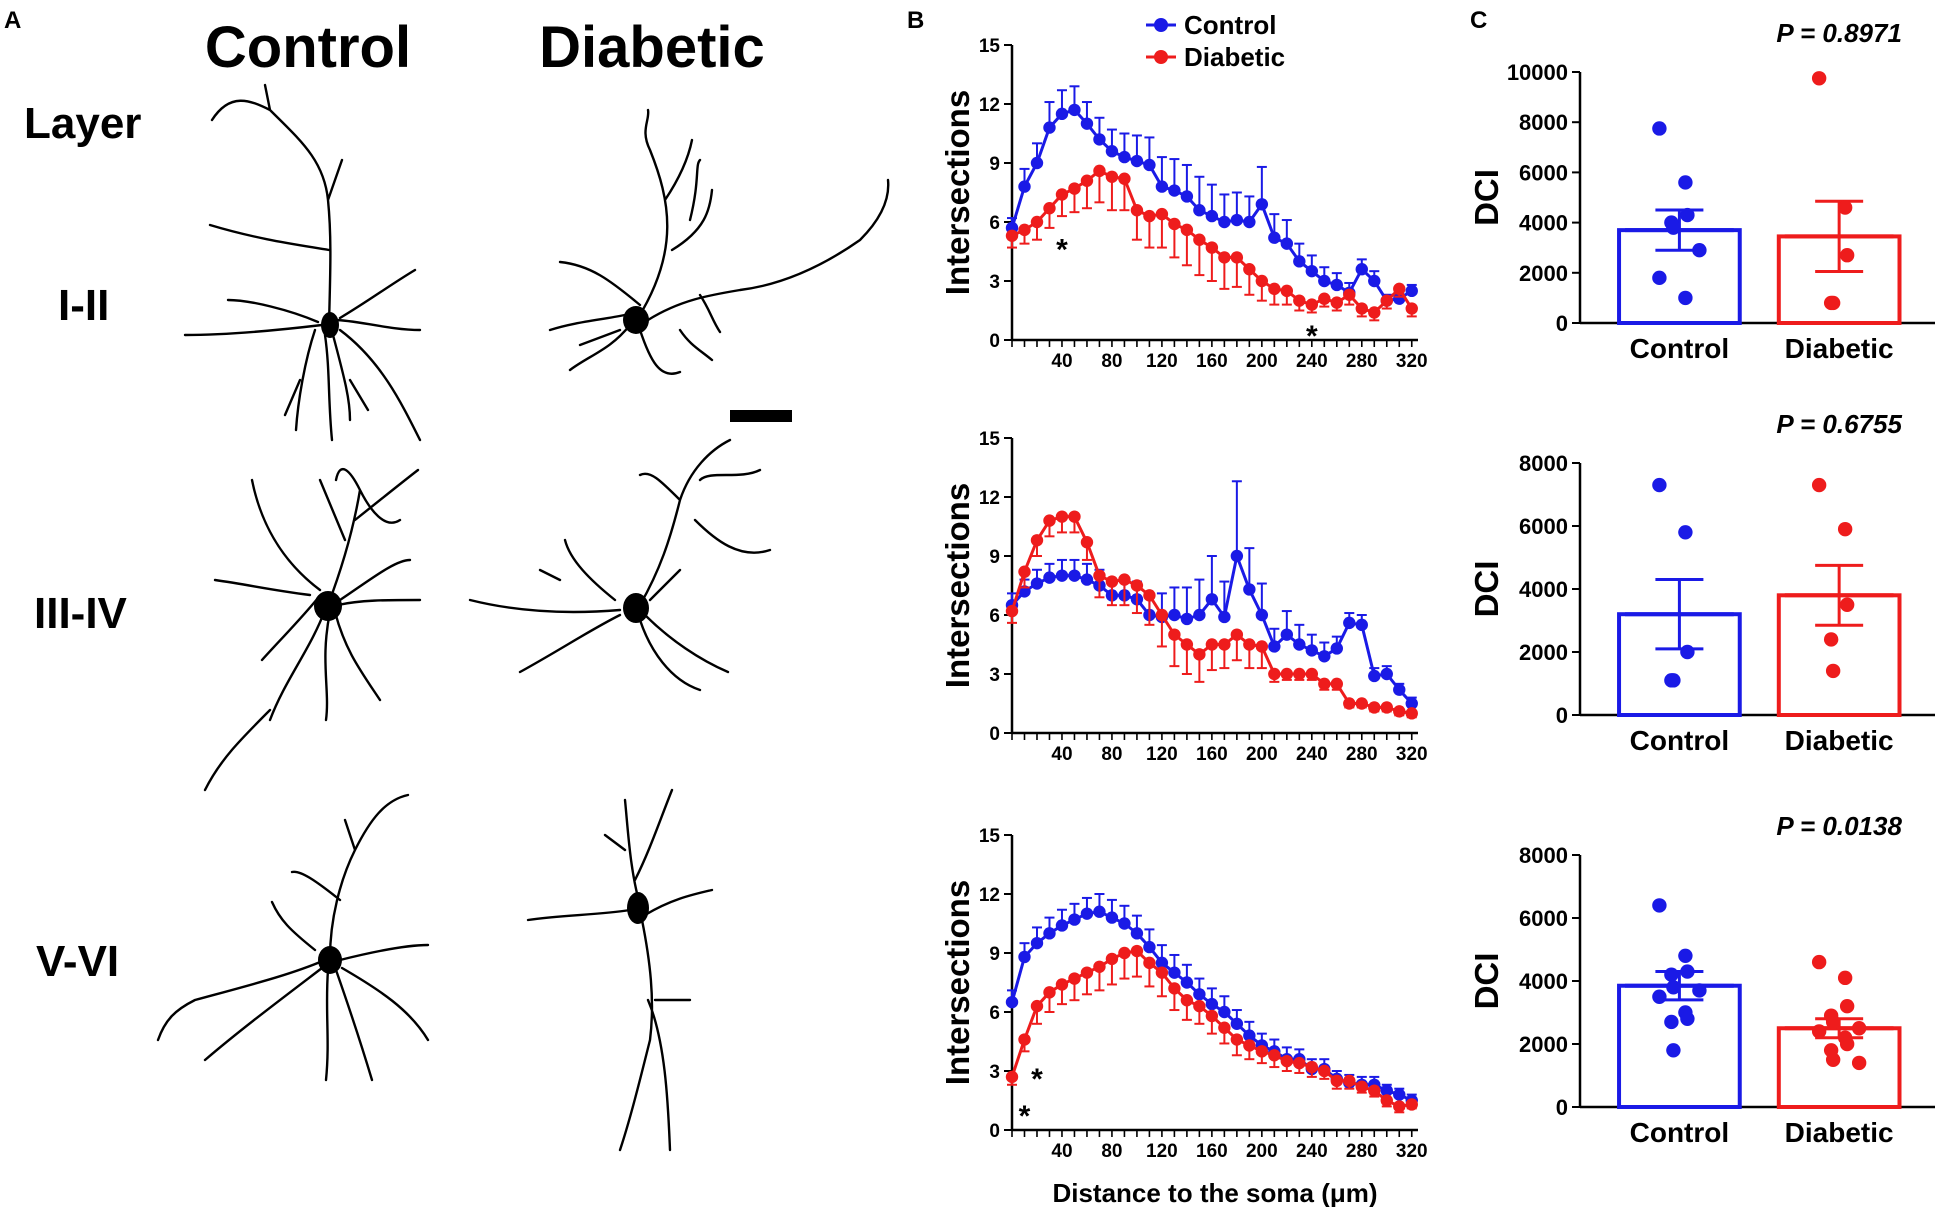 The height and width of the screenshot is (1207, 1950). What do you see at coordinates (989, 105) in the screenshot?
I see `y-tick-label: 12` at bounding box center [989, 105].